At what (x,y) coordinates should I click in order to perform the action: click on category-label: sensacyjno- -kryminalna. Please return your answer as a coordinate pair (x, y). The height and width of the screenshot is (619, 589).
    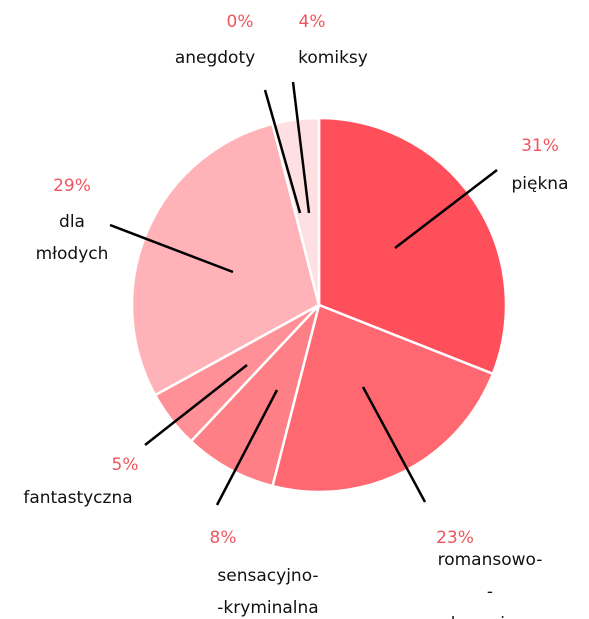
    Looking at the image, I should click on (268, 592).